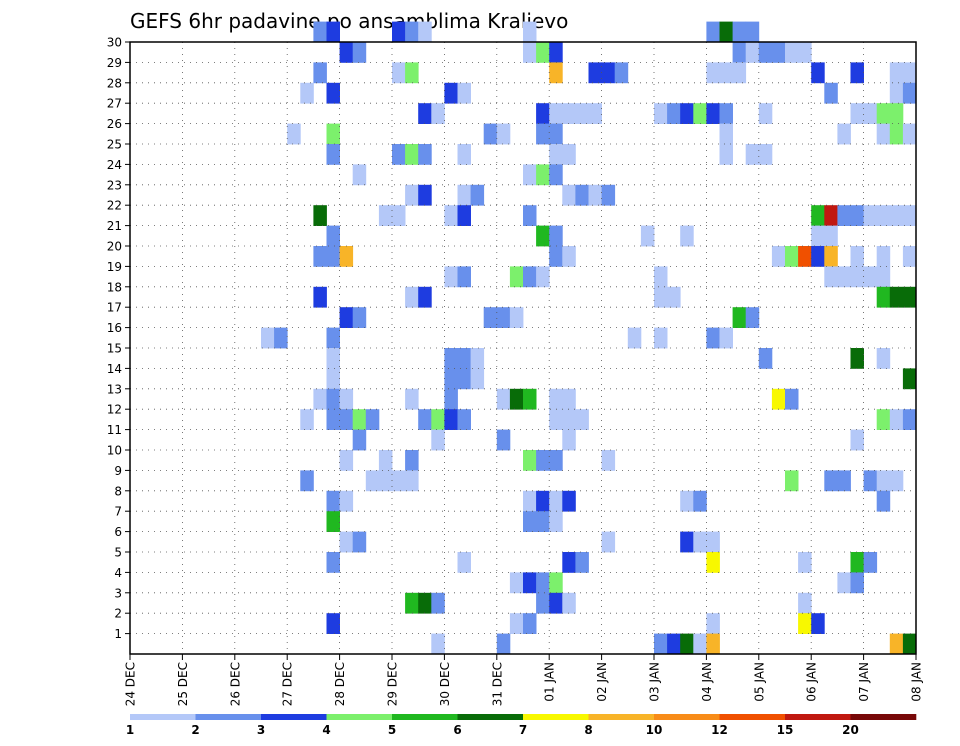 The image size is (960, 746). What do you see at coordinates (812, 682) in the screenshot?
I see `x-tick-label: 06 JAN` at bounding box center [812, 682].